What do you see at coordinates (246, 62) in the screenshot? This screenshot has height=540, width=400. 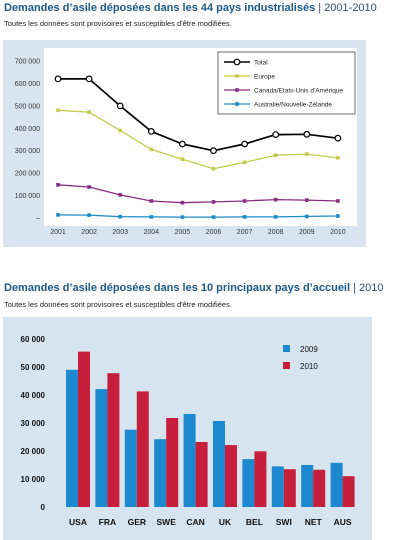 I see `legend-item: Total` at bounding box center [246, 62].